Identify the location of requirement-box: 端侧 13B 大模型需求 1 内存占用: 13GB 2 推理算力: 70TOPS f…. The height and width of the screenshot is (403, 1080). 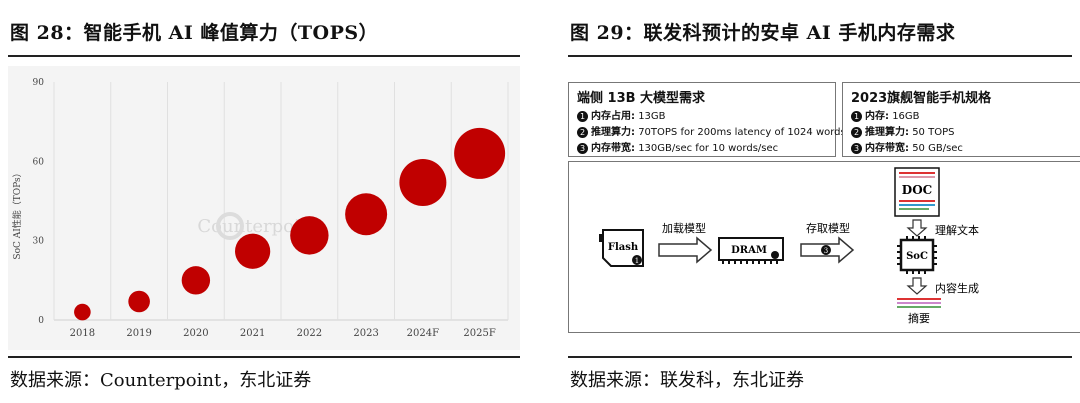
(707, 119).